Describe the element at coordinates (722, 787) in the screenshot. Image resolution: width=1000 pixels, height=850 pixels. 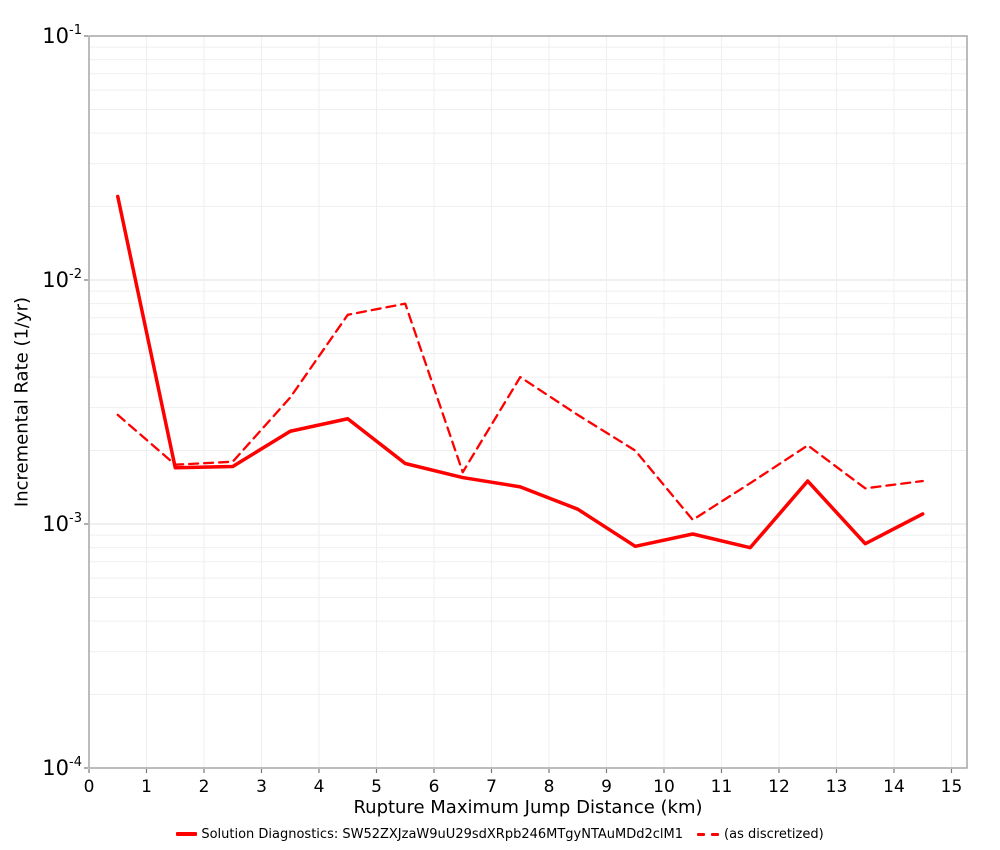
I see `x-tick-label: 11` at that location.